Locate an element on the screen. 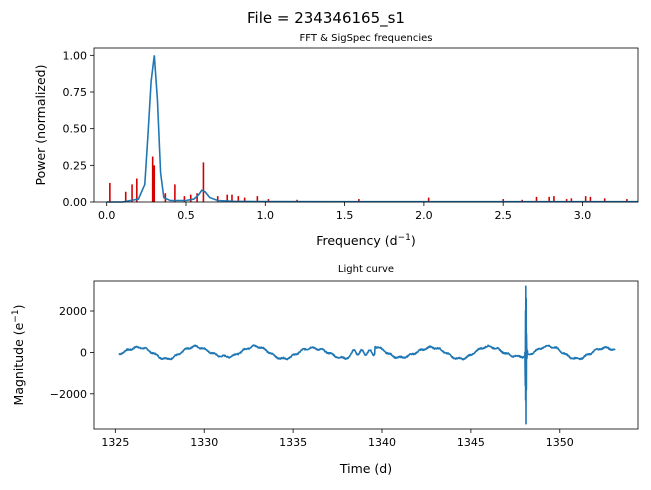 The image size is (651, 490). lightcurve-ylabel-superscript: −1 is located at coordinates (16, 315).